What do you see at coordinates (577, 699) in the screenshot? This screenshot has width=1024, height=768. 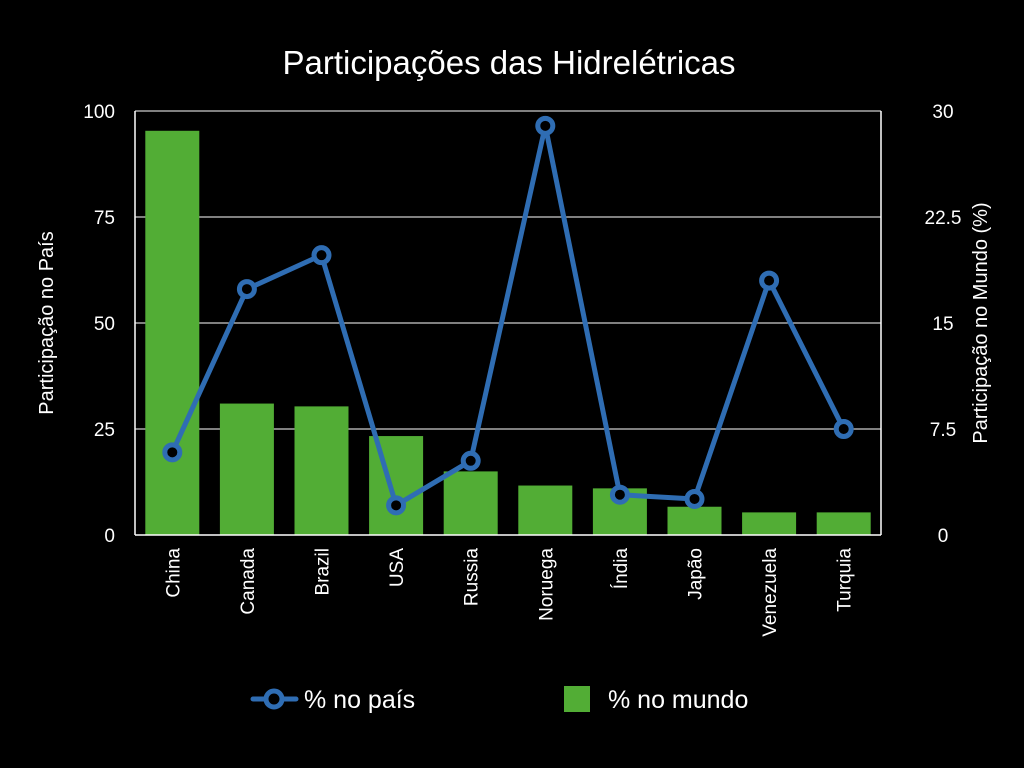 I see `legend-bar-swatch` at bounding box center [577, 699].